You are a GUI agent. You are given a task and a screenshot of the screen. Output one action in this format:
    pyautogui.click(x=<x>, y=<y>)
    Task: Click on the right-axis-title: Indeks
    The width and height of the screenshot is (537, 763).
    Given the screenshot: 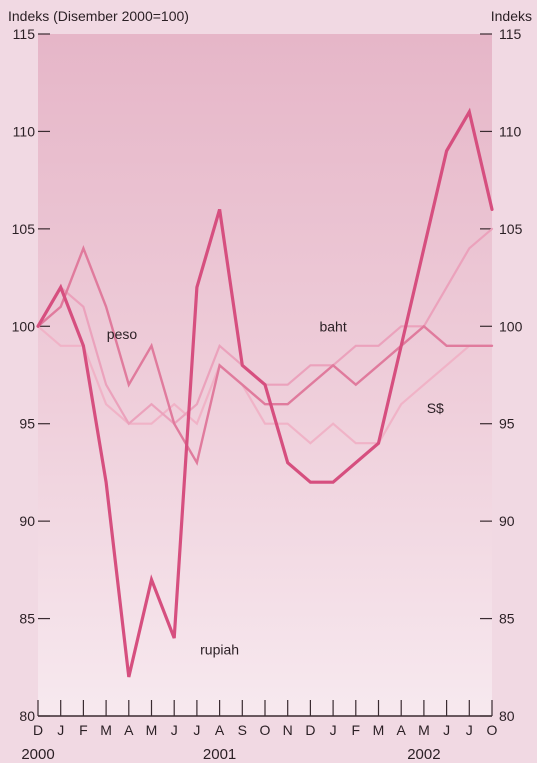 What is the action you would take?
    pyautogui.click(x=511, y=16)
    